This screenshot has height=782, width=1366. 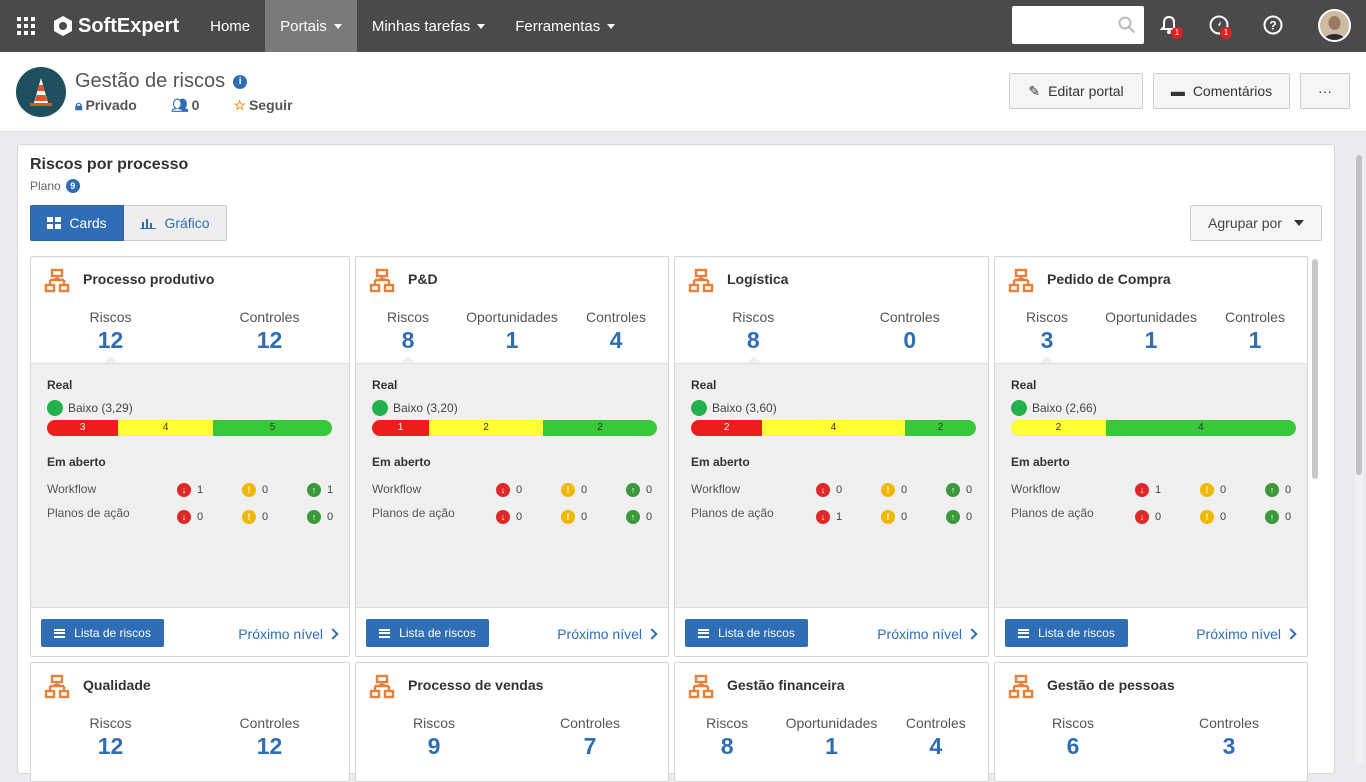 I want to click on cards-scrollbar-thumb, so click(x=1315, y=369).